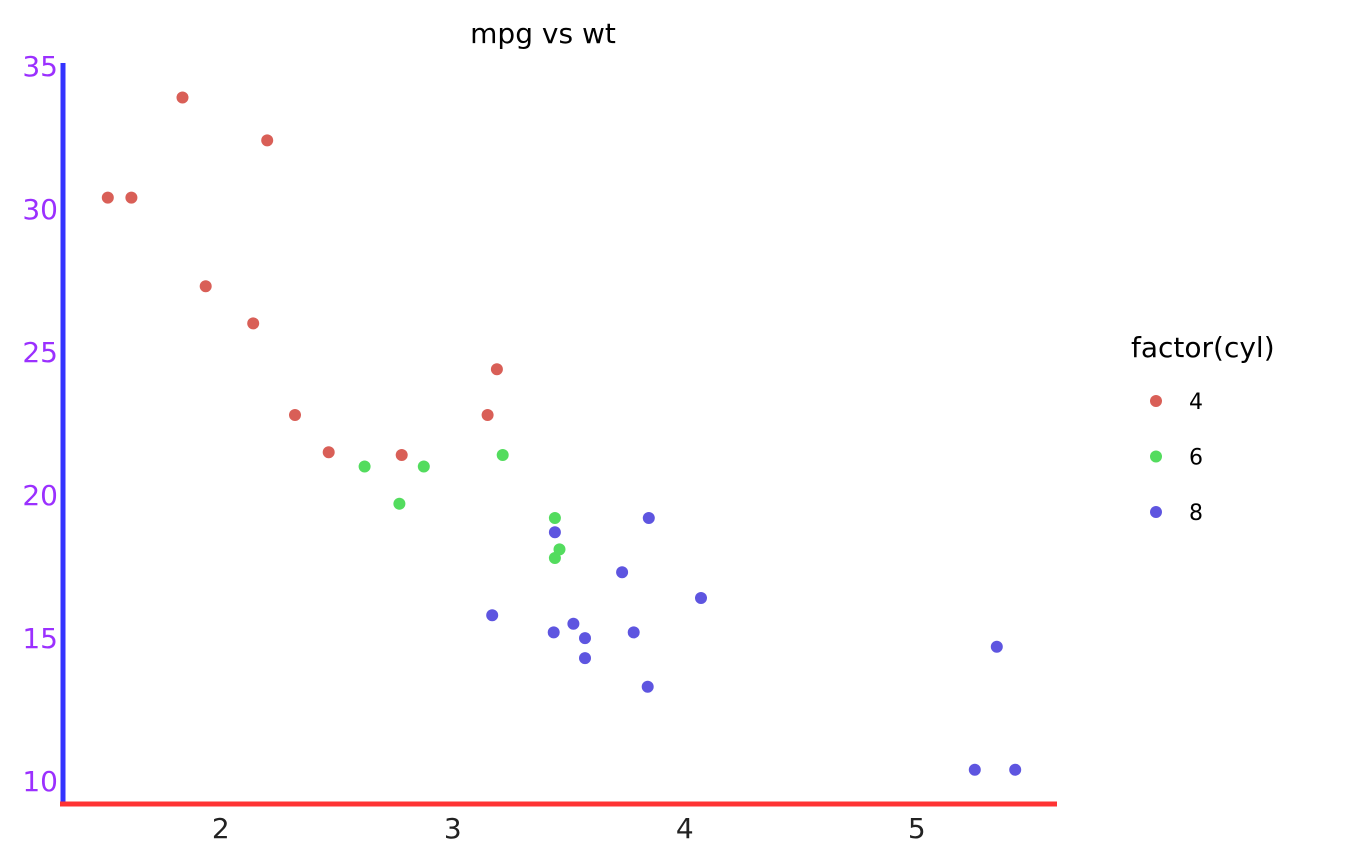 The height and width of the screenshot is (863, 1362). Describe the element at coordinates (40, 781) in the screenshot. I see `y-tick-label-10: 10` at that location.